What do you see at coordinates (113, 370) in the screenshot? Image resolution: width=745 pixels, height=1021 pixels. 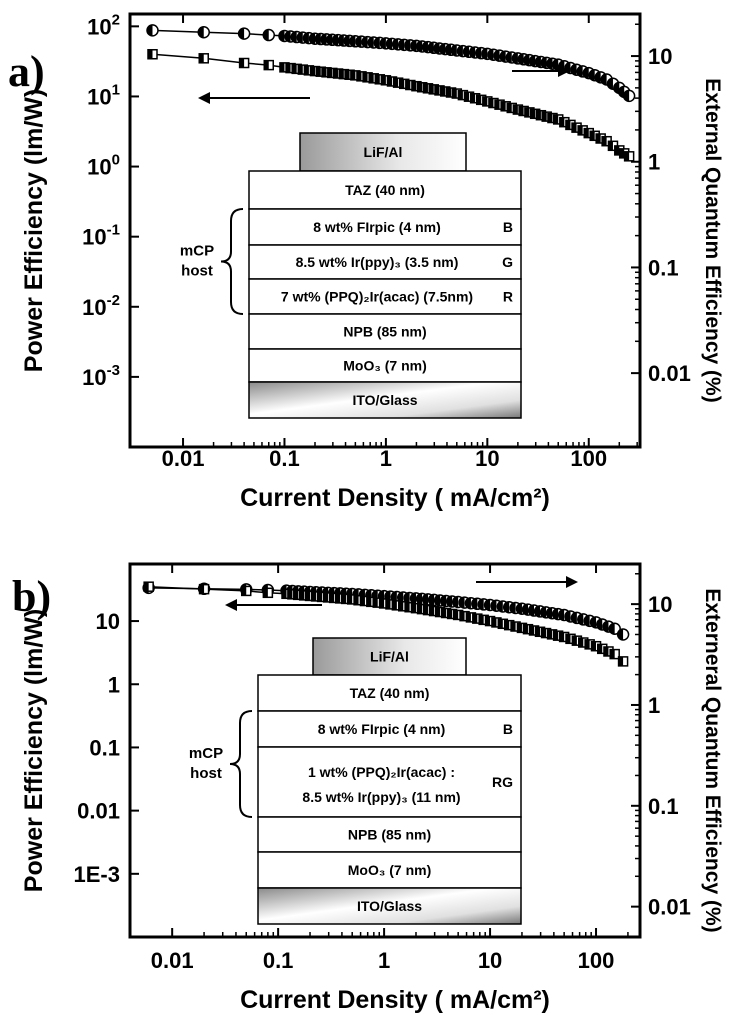 I see `y-tick-exponent: -3` at bounding box center [113, 370].